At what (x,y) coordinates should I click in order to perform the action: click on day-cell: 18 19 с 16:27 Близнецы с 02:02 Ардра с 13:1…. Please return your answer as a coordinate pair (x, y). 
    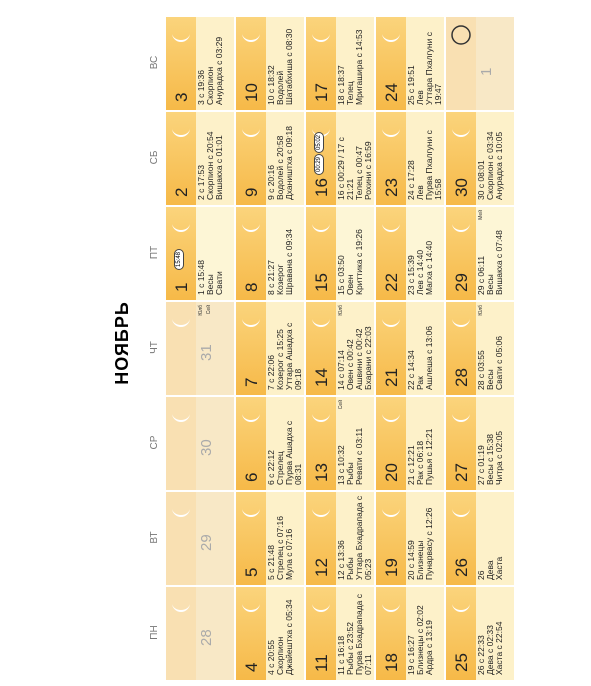
    Looking at the image, I should click on (410, 633).